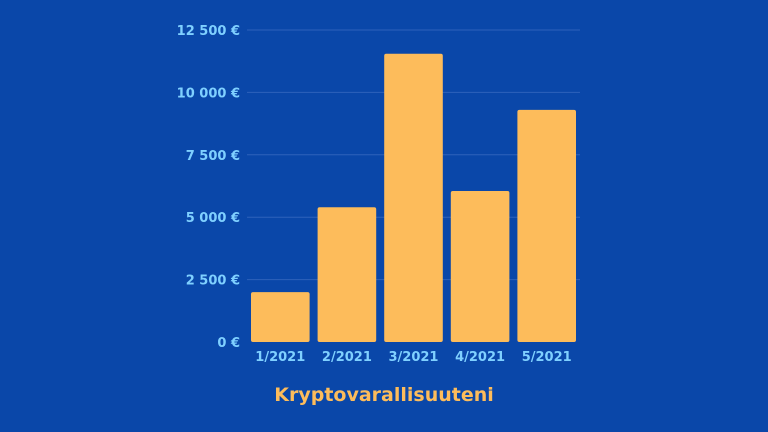 This screenshot has height=432, width=768. Describe the element at coordinates (547, 357) in the screenshot. I see `x-tick-label: 5/2021` at that location.